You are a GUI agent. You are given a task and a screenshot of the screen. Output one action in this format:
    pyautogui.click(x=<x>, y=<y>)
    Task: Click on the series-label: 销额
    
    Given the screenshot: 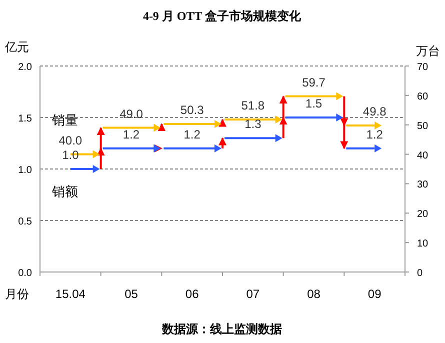 What is the action you would take?
    pyautogui.click(x=64, y=191)
    